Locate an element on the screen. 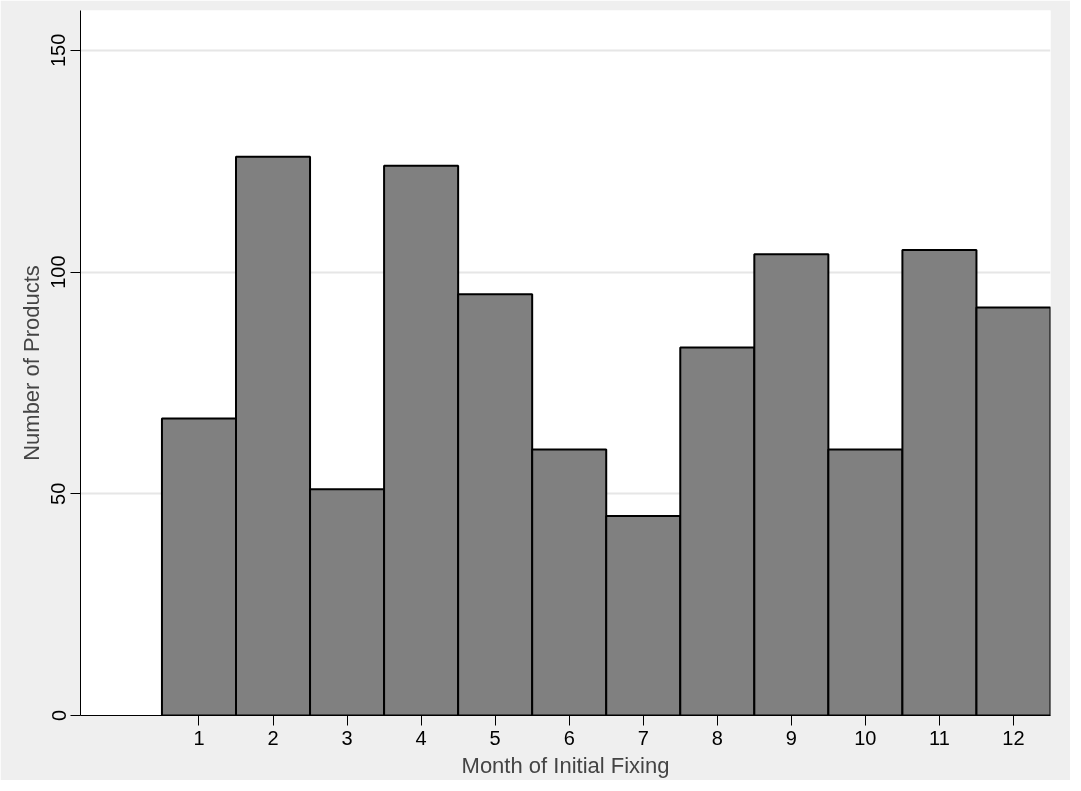  x-tick-label: 2 is located at coordinates (273, 737).